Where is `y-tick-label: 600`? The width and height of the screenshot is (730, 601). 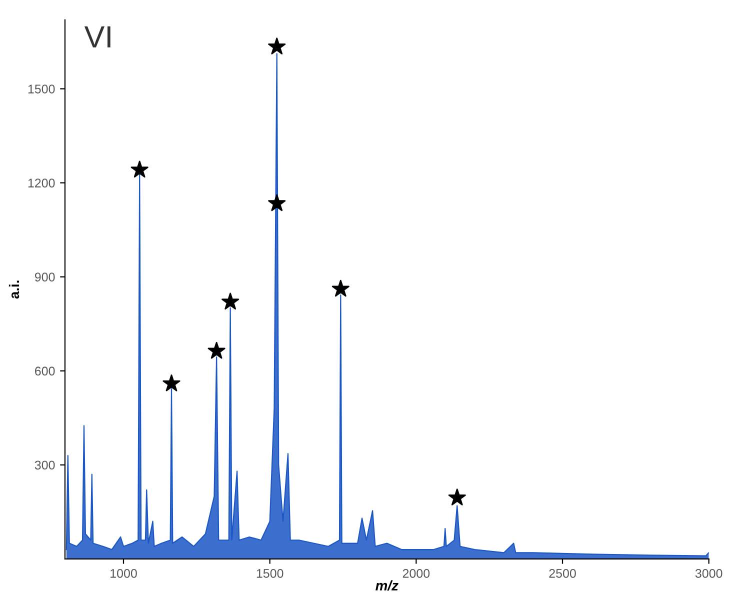 y-tick-label: 600 is located at coordinates (45, 371).